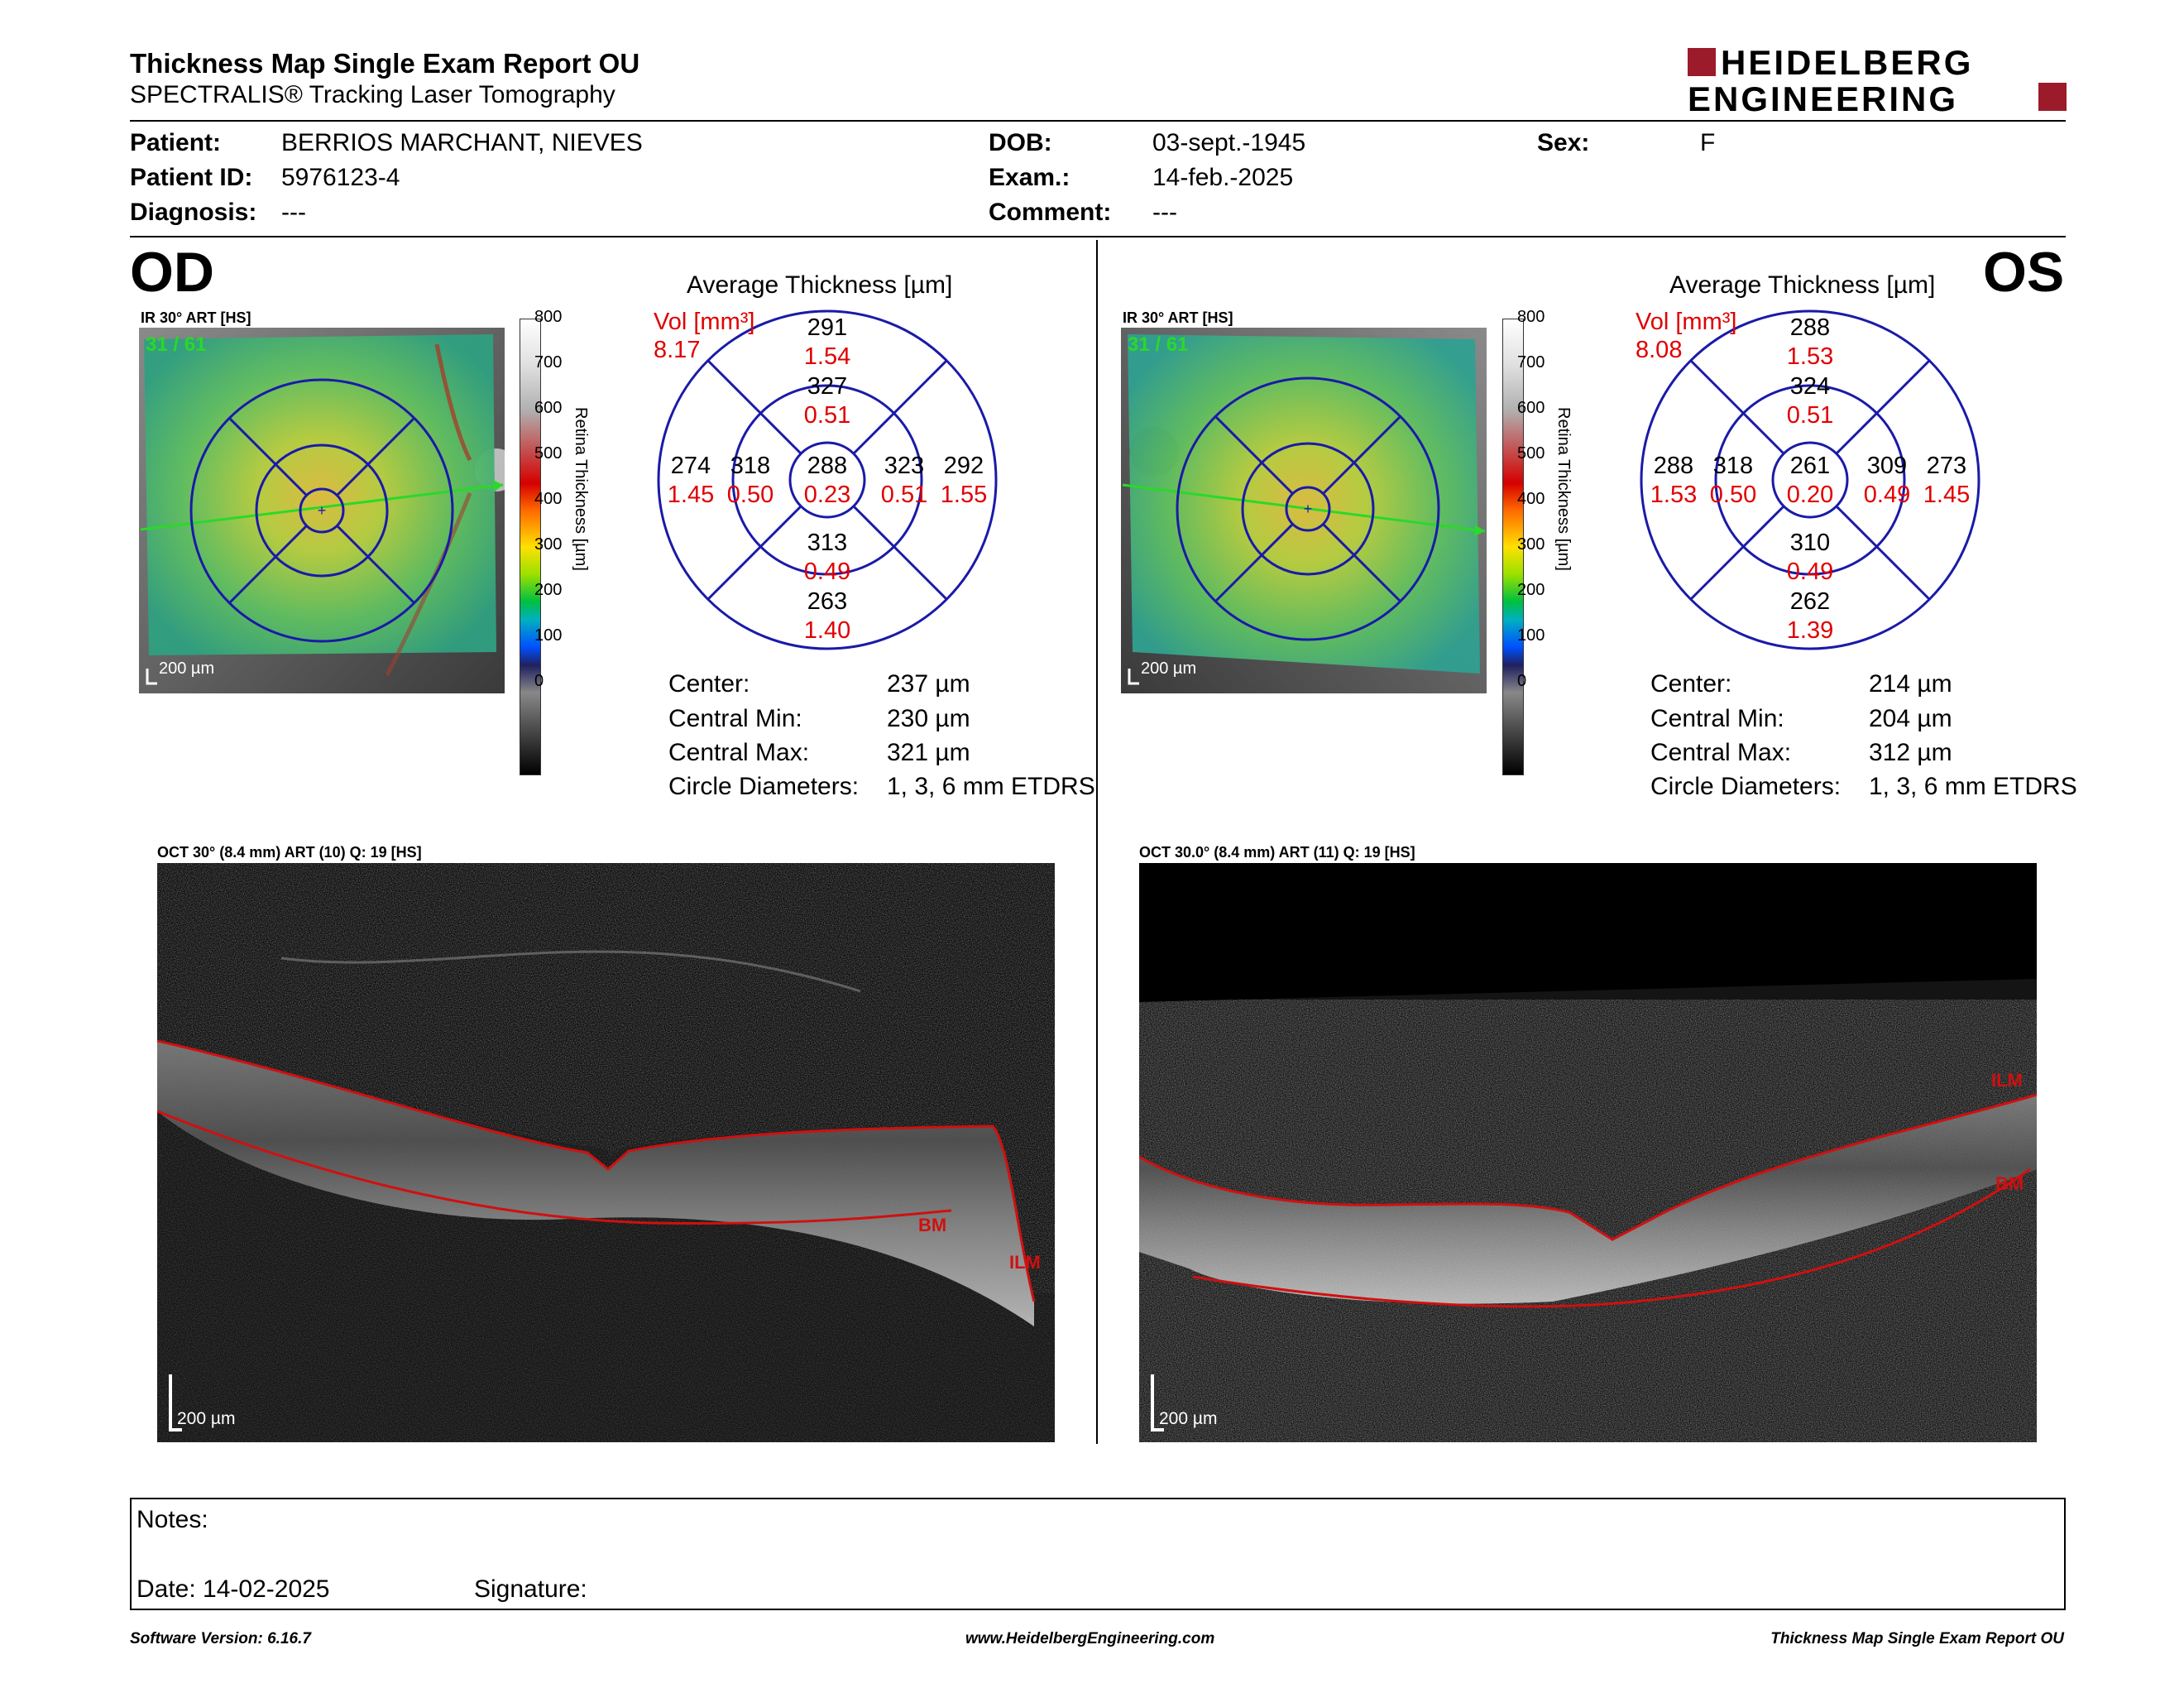 This screenshot has height=1688, width=2184. Describe the element at coordinates (151, 677) in the screenshot. I see `od-scale-bar` at that location.